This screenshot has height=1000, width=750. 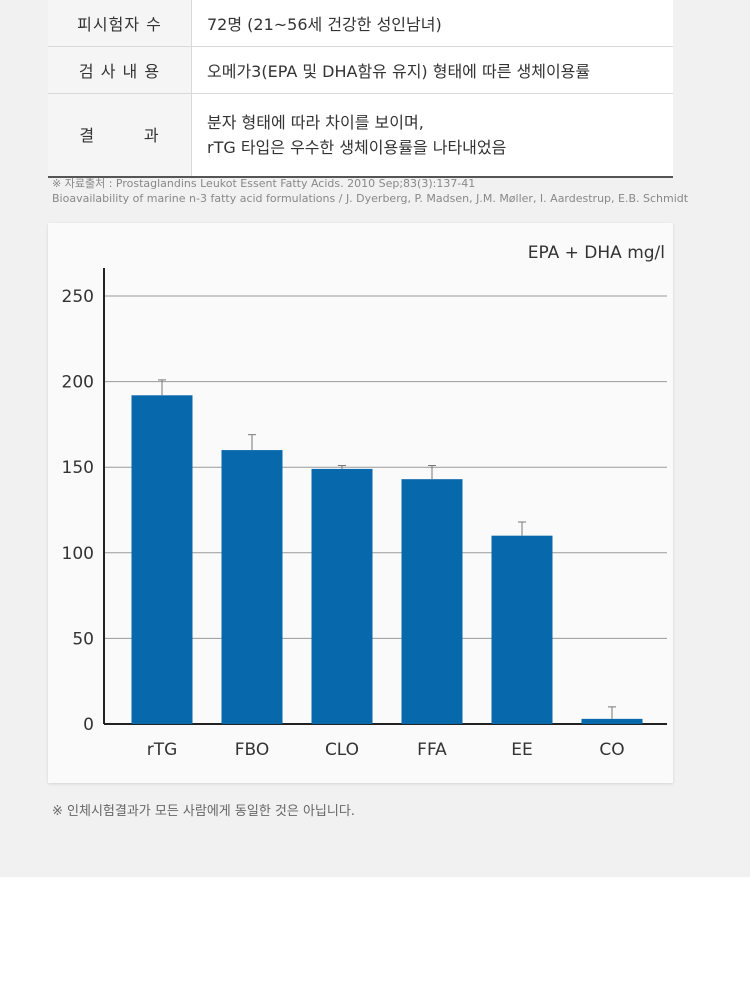 I want to click on x-tick-label: CO, so click(x=611, y=750).